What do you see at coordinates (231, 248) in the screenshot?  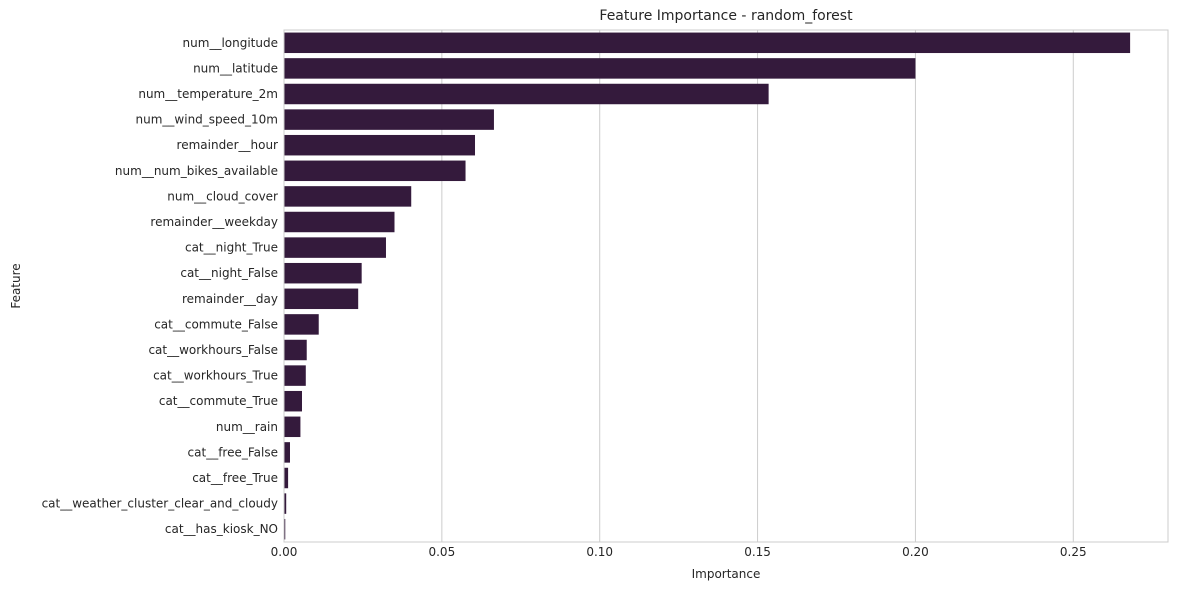 I see `y-tick-label: cat__night_True` at bounding box center [231, 248].